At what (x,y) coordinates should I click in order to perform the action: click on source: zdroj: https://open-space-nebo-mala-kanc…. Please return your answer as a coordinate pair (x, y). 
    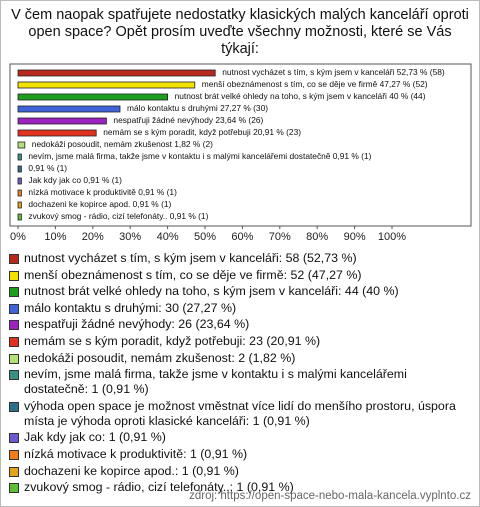
    Looking at the image, I should click on (330, 496).